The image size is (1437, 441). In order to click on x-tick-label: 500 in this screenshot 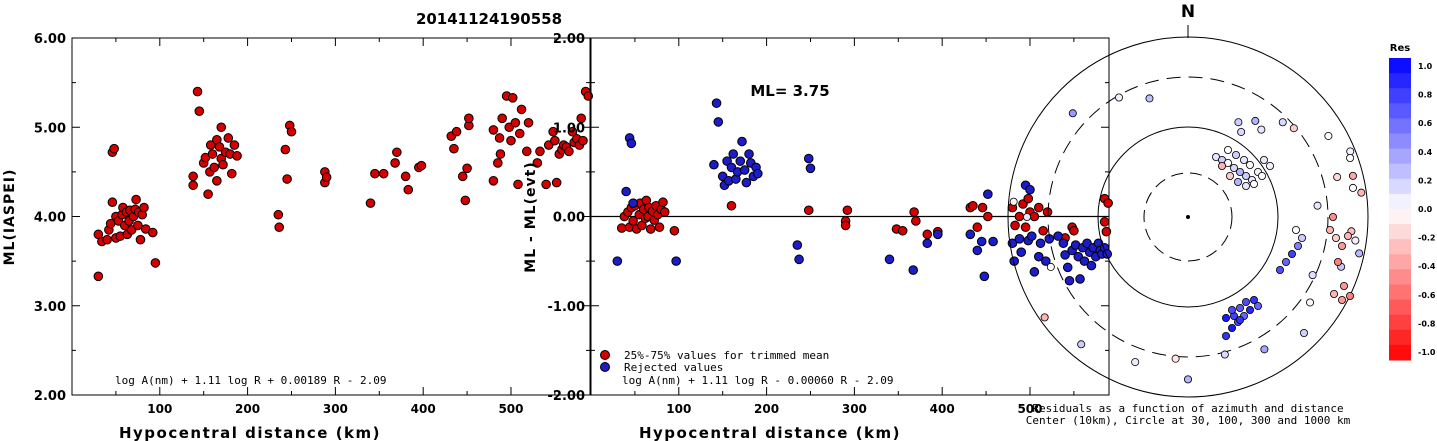, I will do `click(510, 409)`.